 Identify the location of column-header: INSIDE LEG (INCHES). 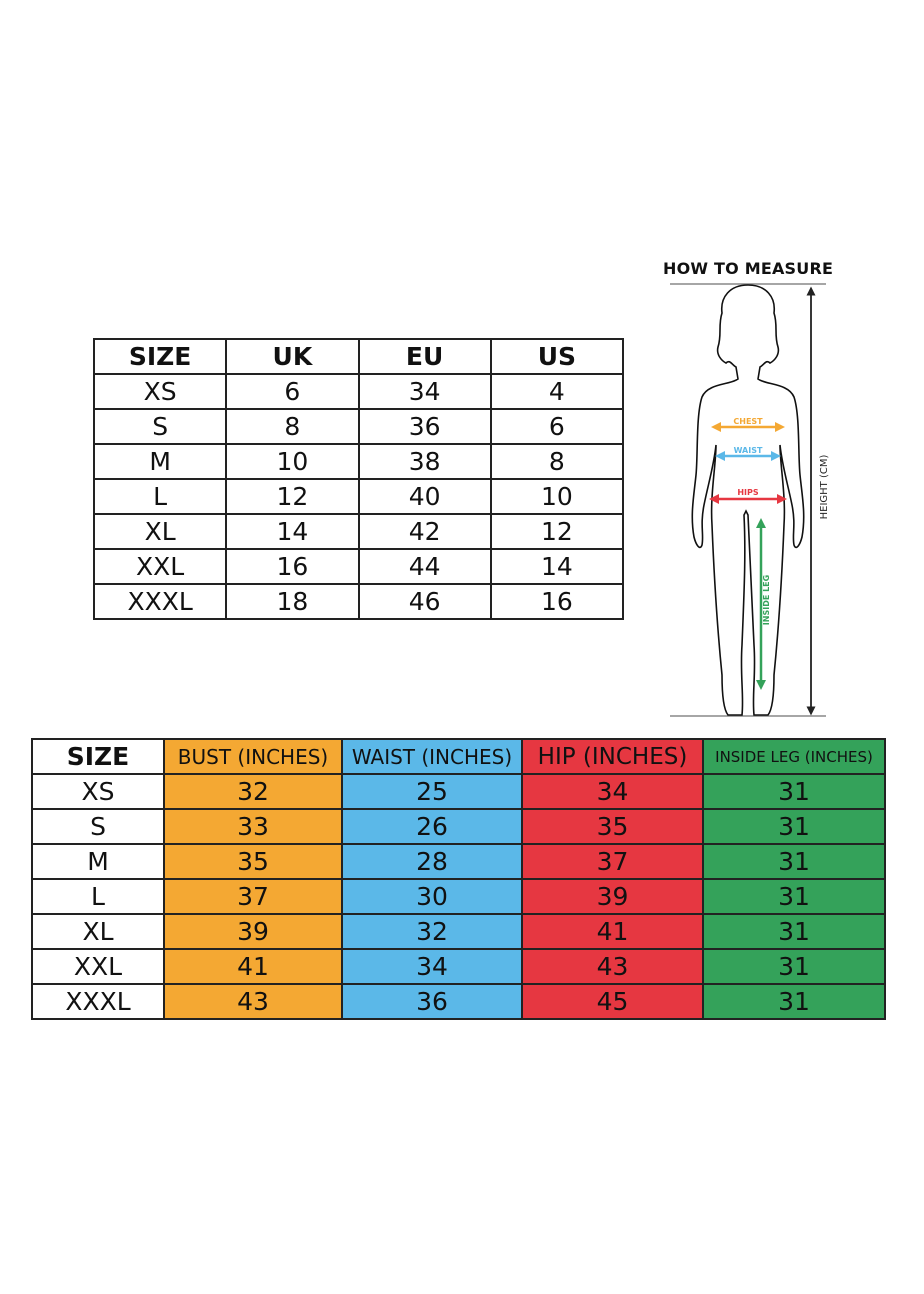
(794, 756).